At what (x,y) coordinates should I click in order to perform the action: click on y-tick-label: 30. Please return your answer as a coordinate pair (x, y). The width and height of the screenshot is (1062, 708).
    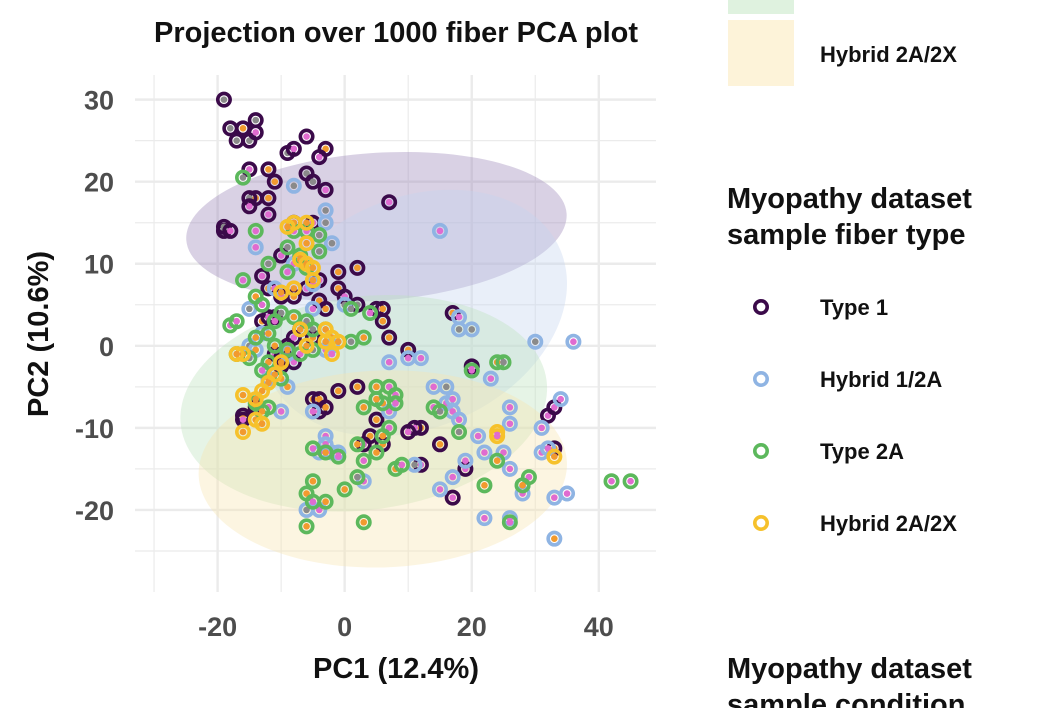
    Looking at the image, I should click on (99, 101).